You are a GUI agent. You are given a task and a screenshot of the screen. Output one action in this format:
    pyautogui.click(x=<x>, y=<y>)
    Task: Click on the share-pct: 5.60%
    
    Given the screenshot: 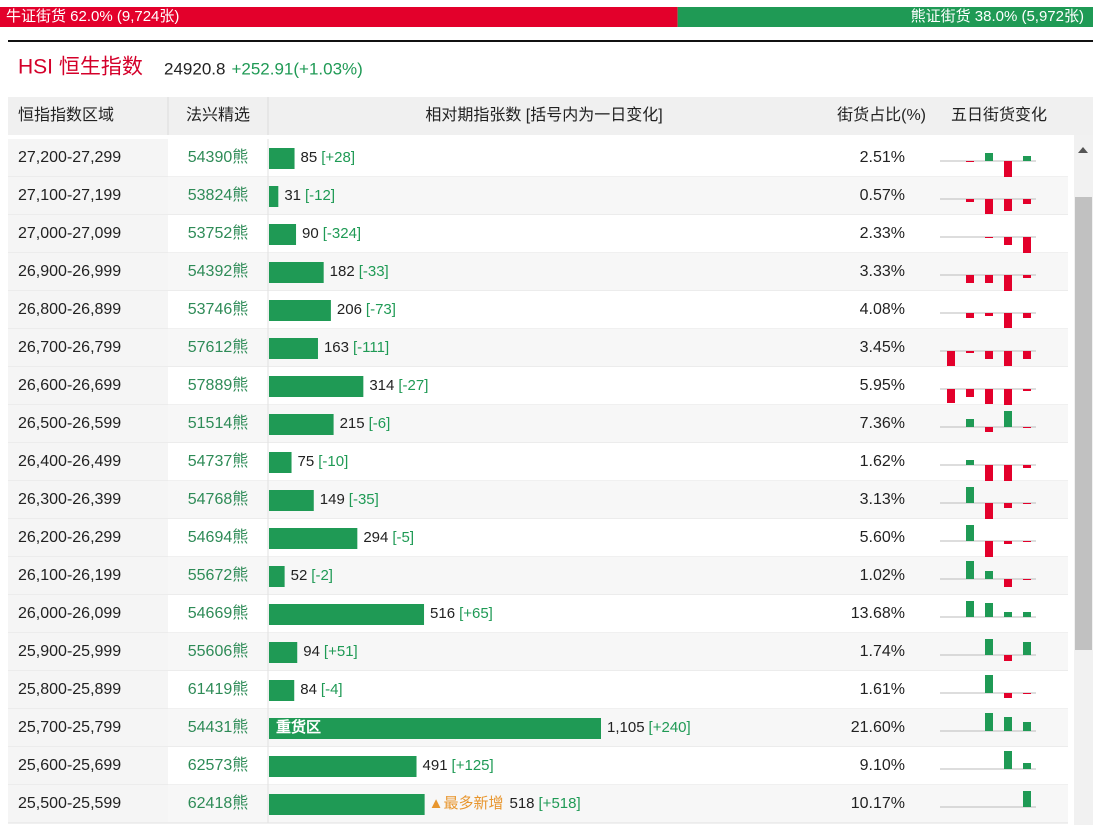 What is the action you would take?
    pyautogui.click(x=882, y=537)
    